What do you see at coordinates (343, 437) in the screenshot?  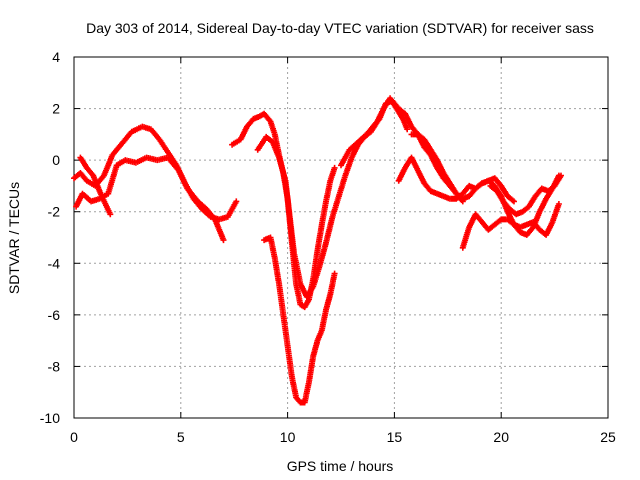 I see `x-tick-labels: 0 5 10 15 20 25` at bounding box center [343, 437].